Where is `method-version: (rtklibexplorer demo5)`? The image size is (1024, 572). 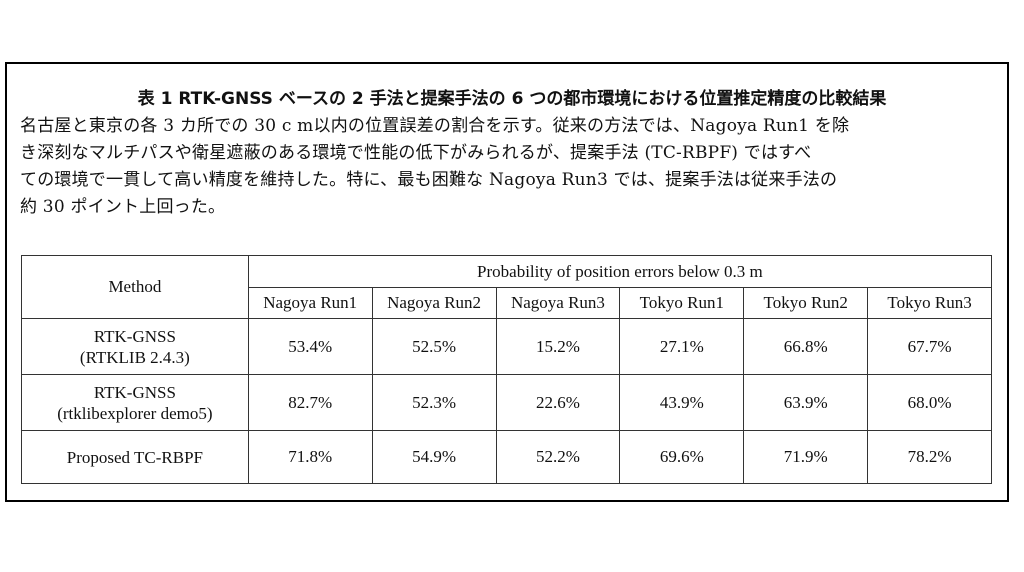
method-version: (rtklibexplorer demo5) is located at coordinates (135, 413).